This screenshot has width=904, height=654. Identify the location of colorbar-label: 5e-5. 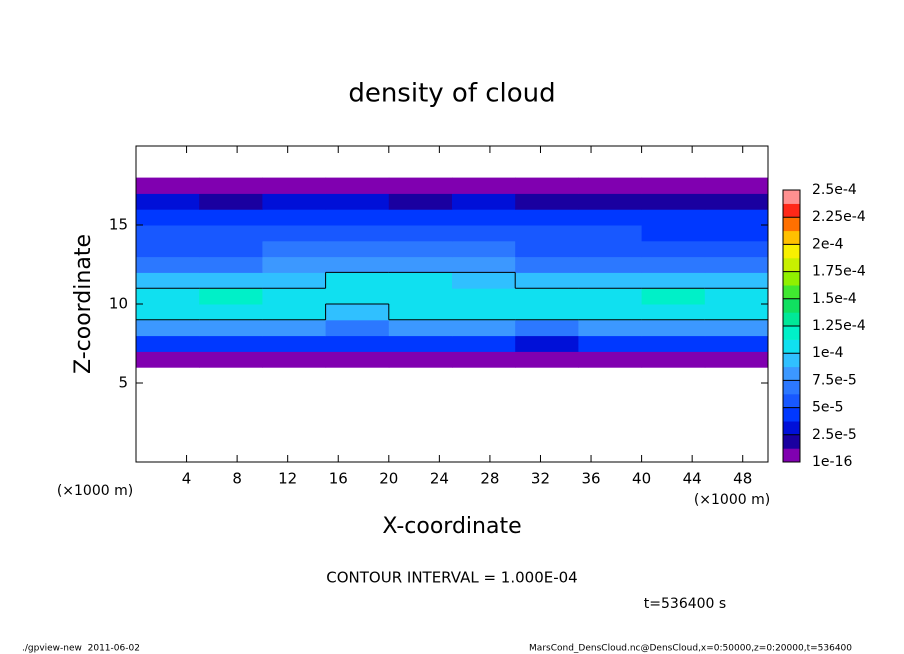
(827, 408).